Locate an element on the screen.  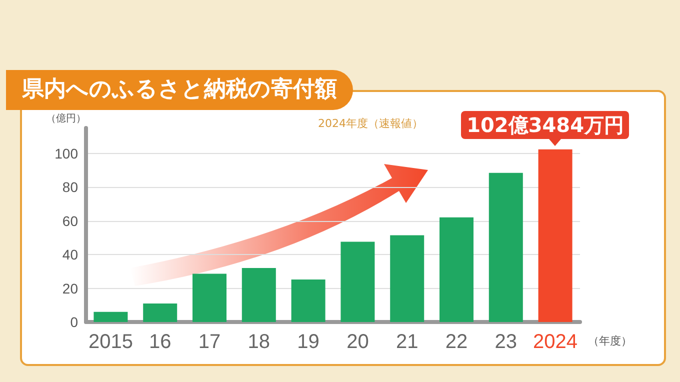
x-tick-label: 18 is located at coordinates (259, 342).